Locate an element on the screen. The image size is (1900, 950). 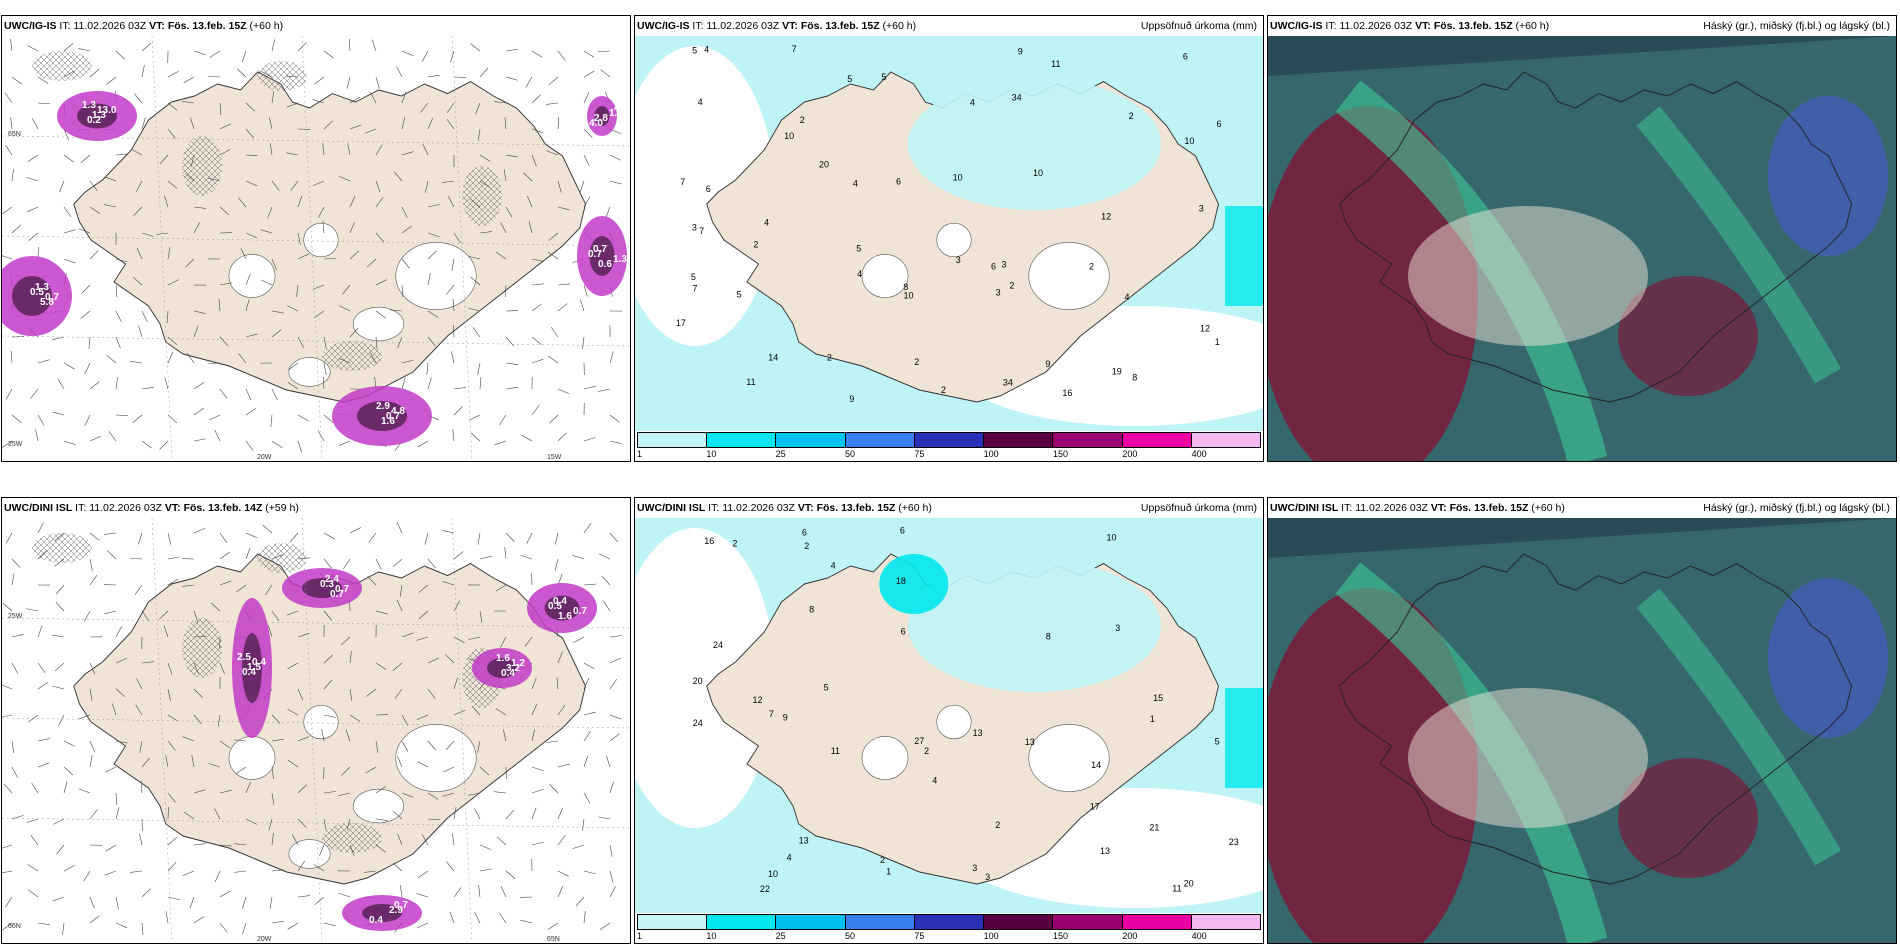
value-label: 0.5 is located at coordinates (555, 606).